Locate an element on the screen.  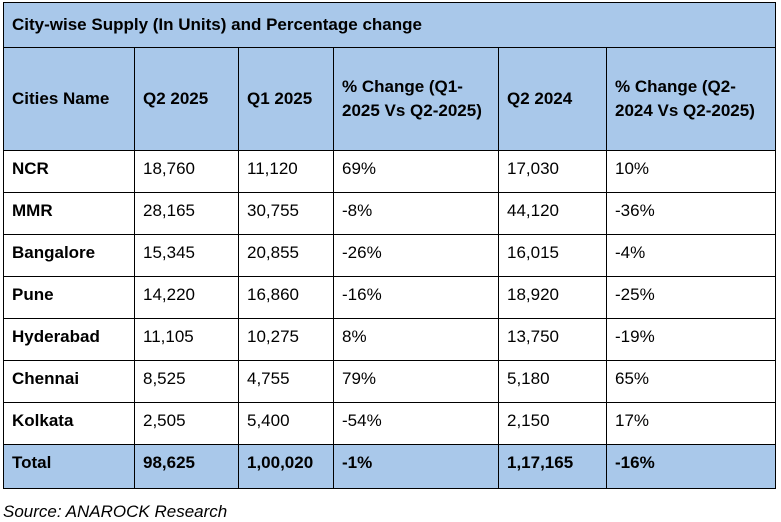
city-cell: Kolkata is located at coordinates (69, 423).